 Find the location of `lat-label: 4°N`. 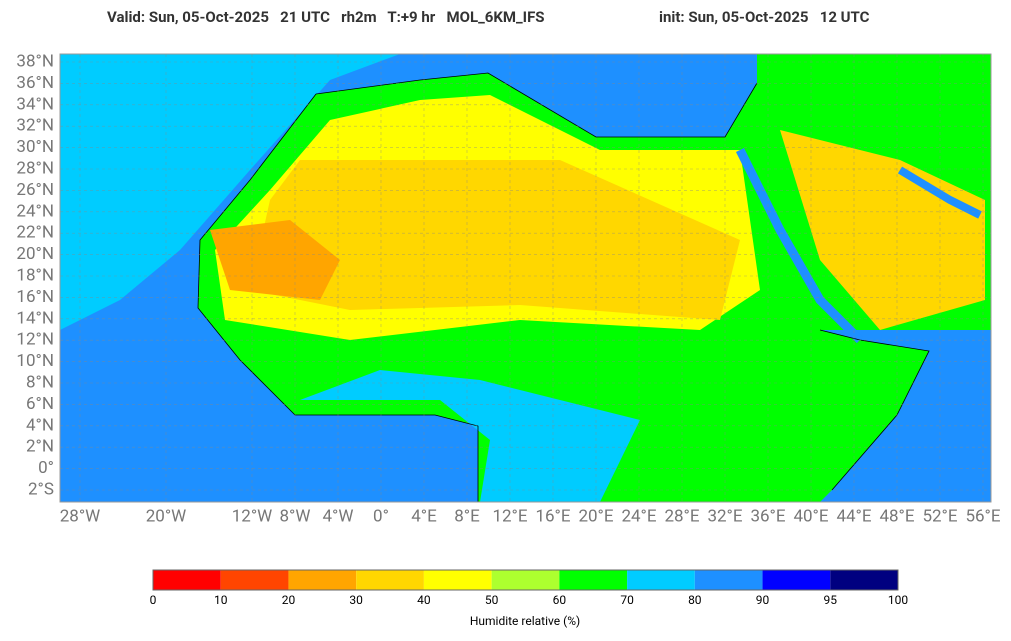

lat-label: 4°N is located at coordinates (40, 425).